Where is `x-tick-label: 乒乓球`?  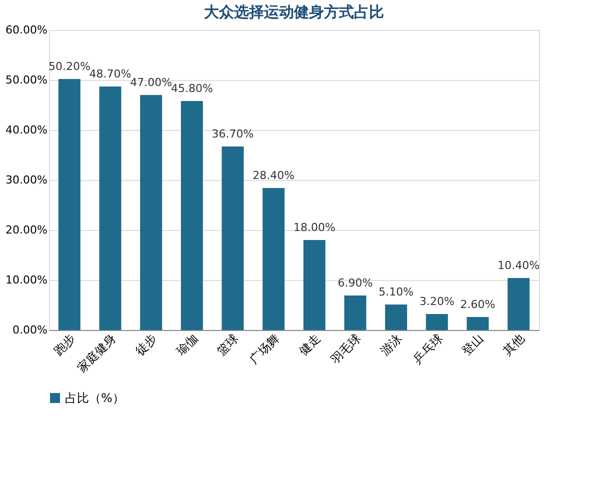
x-tick-label: 乒乓球 is located at coordinates (428, 348).